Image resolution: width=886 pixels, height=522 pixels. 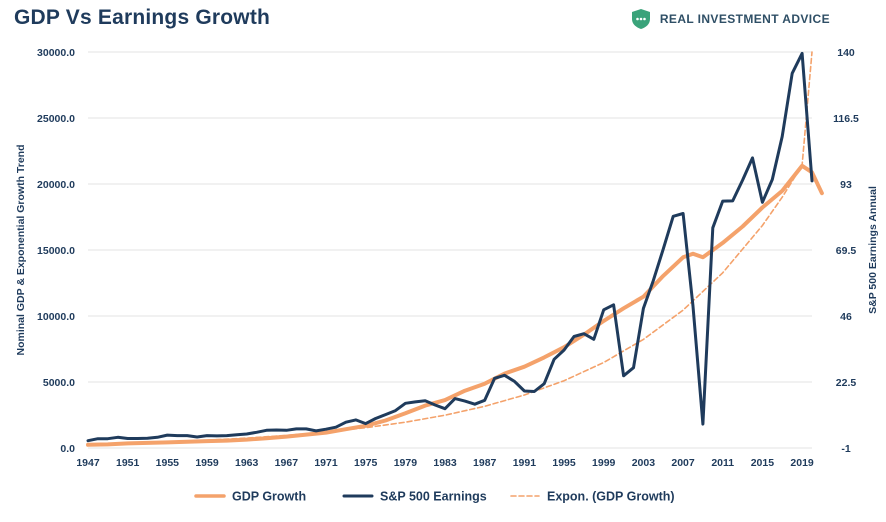 I want to click on x-tick-label: 2011, so click(x=722, y=463).